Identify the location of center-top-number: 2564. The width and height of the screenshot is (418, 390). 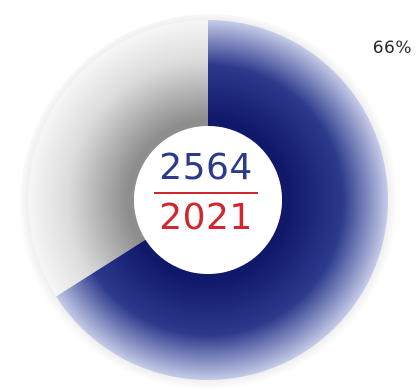
(206, 167).